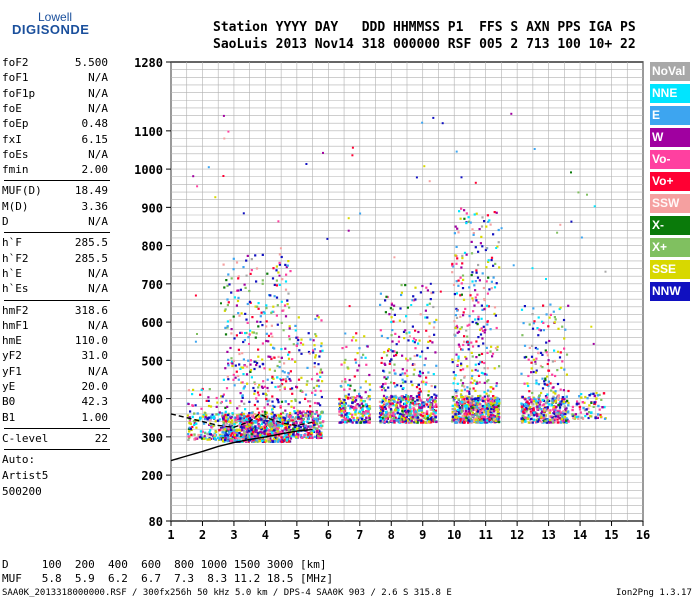  Describe the element at coordinates (233, 535) in the screenshot. I see `x-tick-label: 3` at that location.